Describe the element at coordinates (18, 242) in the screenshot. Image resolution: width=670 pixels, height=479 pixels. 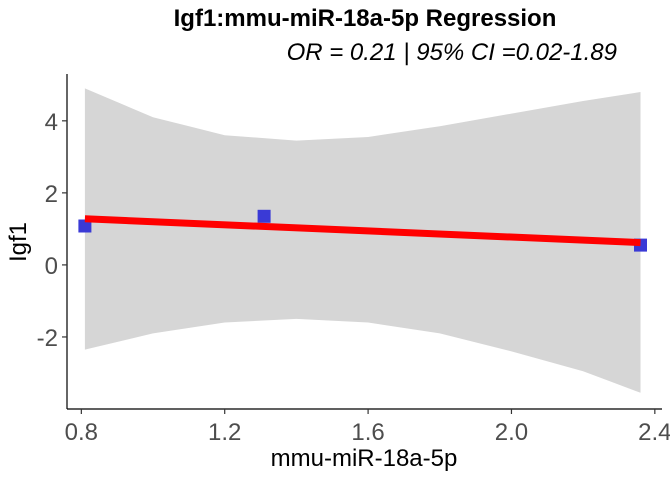
I see `y-axis-label: Igf1` at that location.